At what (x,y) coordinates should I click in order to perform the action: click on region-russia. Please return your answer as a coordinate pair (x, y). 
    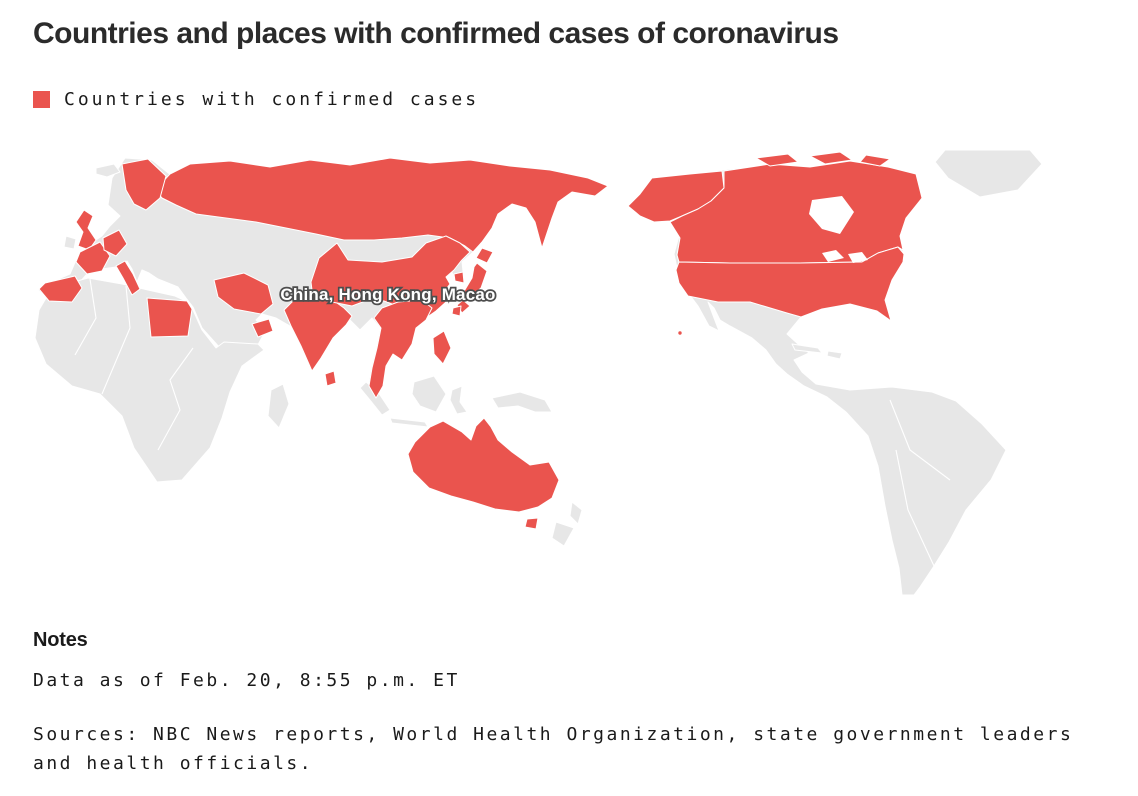
    Looking at the image, I should click on (381, 205).